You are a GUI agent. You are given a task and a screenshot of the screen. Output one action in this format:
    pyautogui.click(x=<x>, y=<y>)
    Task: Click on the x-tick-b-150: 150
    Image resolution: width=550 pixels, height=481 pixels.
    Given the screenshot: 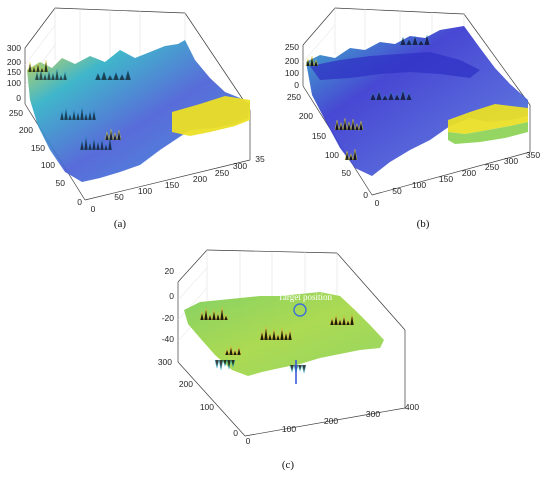 What is the action you would take?
    pyautogui.click(x=446, y=179)
    